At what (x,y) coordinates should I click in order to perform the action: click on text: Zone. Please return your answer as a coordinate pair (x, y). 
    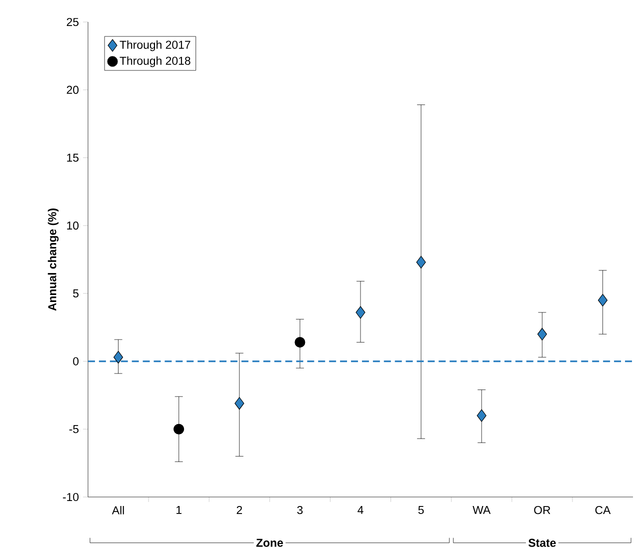
    Looking at the image, I should click on (269, 542).